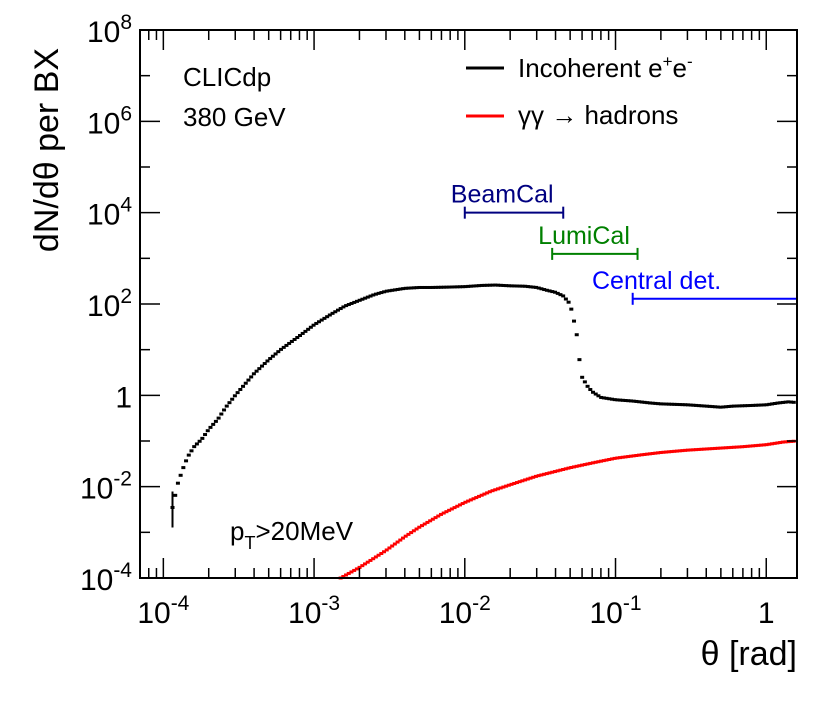 This screenshot has height=703, width=830. I want to click on range-label: LumiCal, so click(584, 236).